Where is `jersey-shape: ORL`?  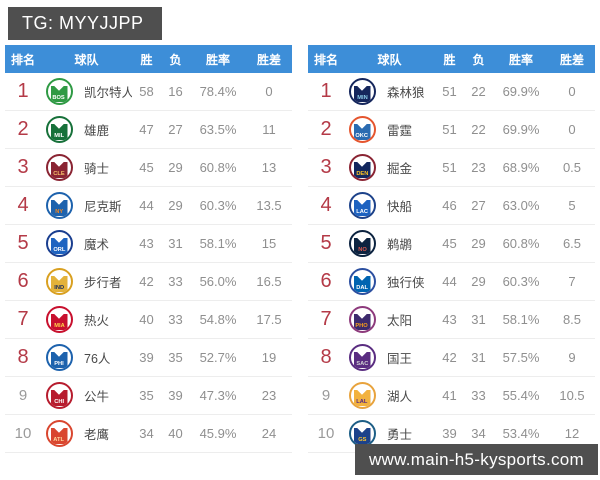 jersey-shape: ORL is located at coordinates (59, 246).